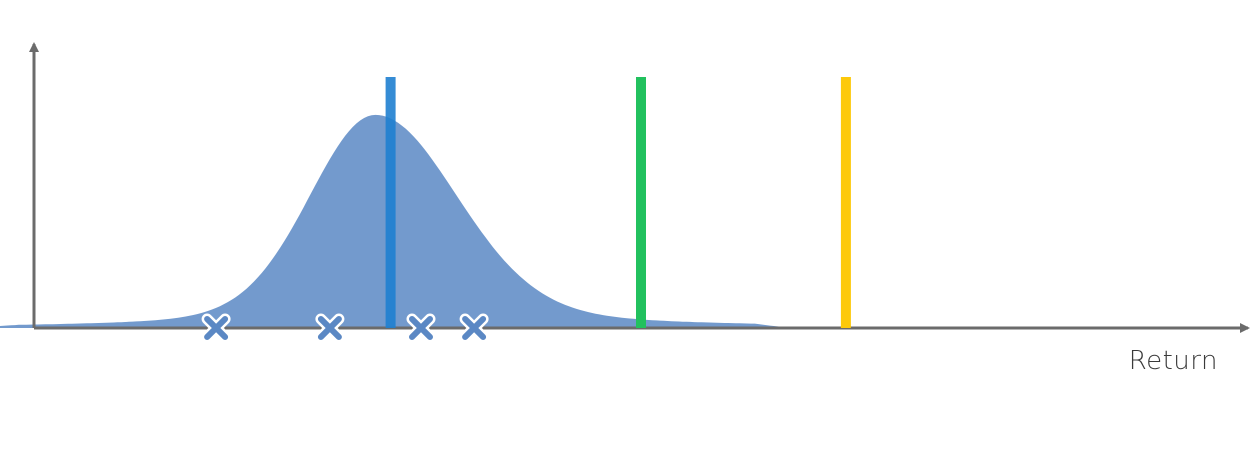 This screenshot has height=473, width=1260. What do you see at coordinates (641, 202) in the screenshot?
I see `vertical-line-green` at bounding box center [641, 202].